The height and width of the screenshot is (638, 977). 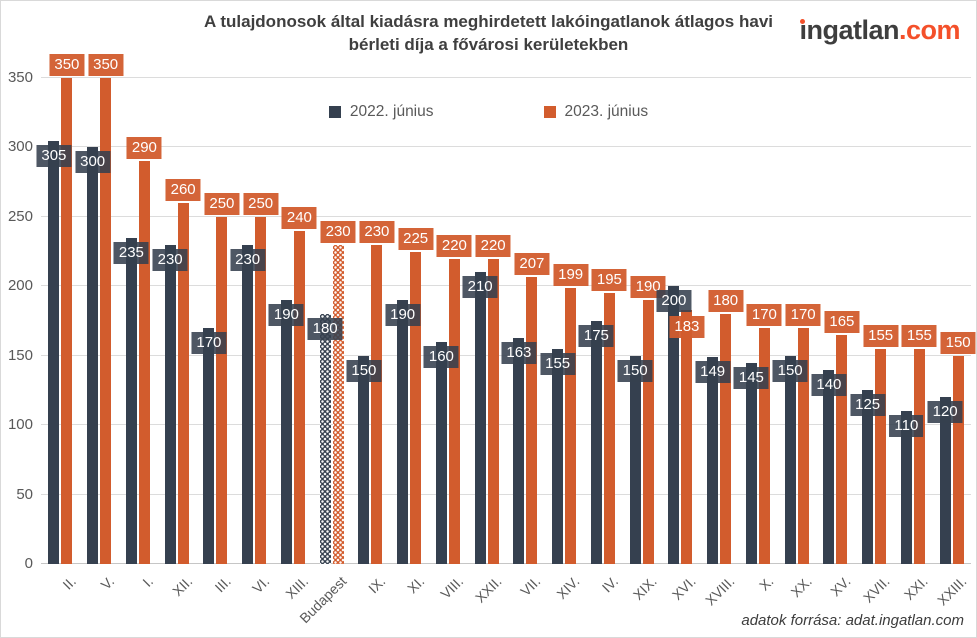 What do you see at coordinates (20, 355) in the screenshot?
I see `y-axis-tick-label: 150` at bounding box center [20, 355].